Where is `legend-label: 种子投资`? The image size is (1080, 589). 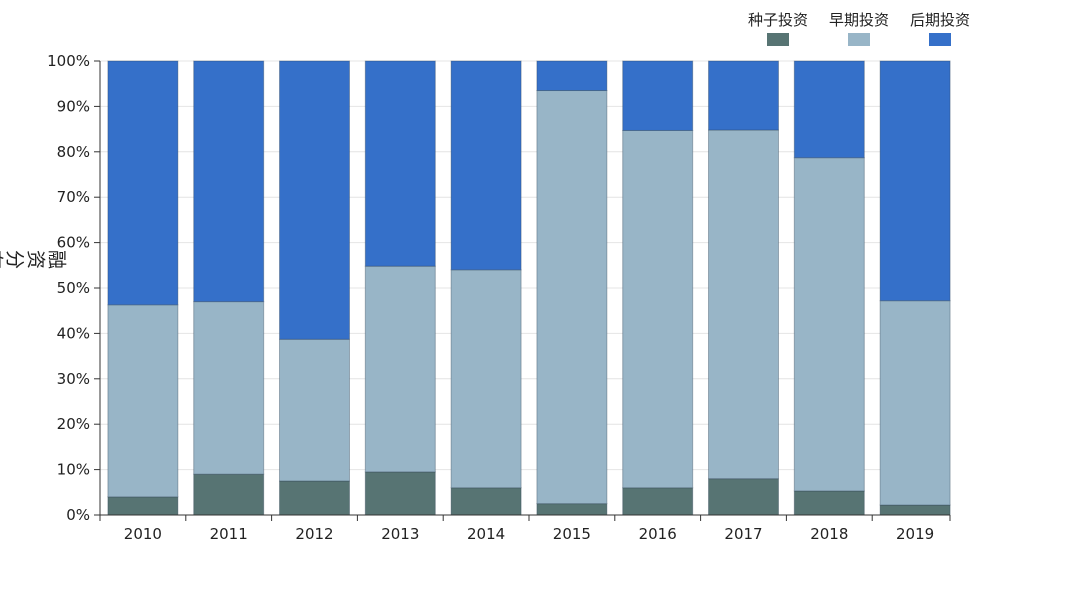
legend-label: 种子投资 is located at coordinates (778, 20).